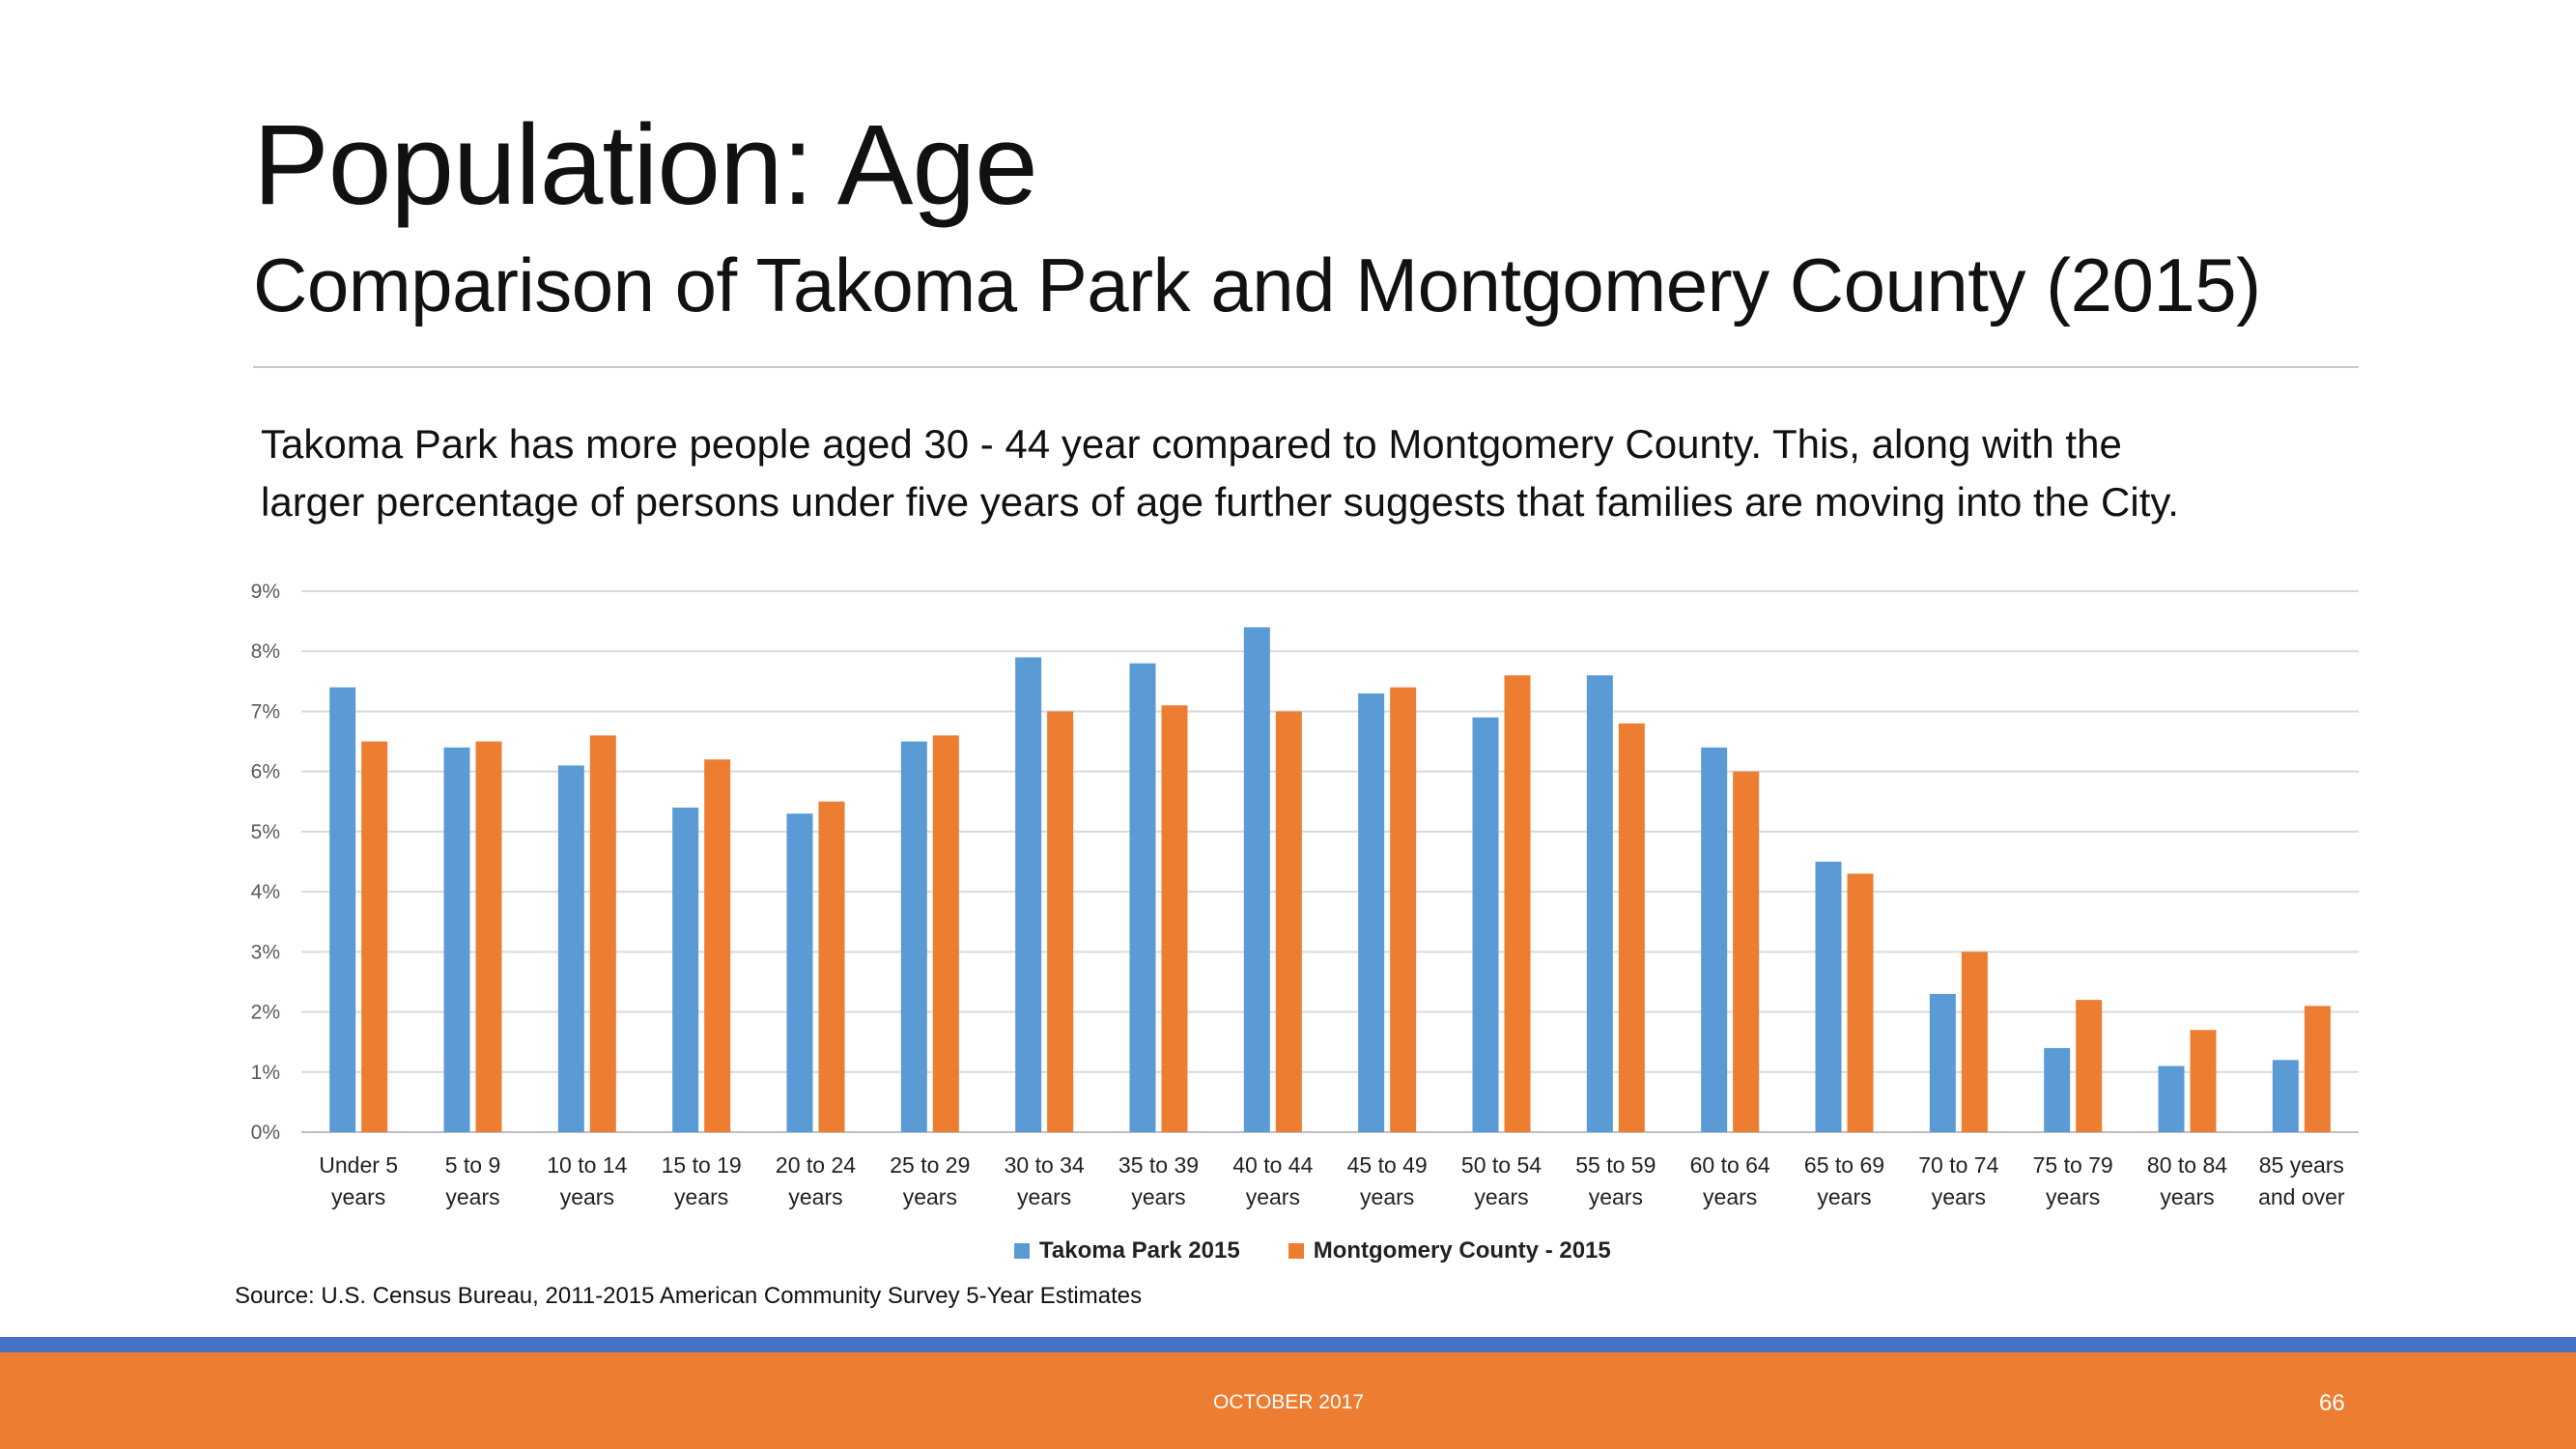 The image size is (2576, 1449). What do you see at coordinates (265, 832) in the screenshot?
I see `y-tick-label: 5%` at bounding box center [265, 832].